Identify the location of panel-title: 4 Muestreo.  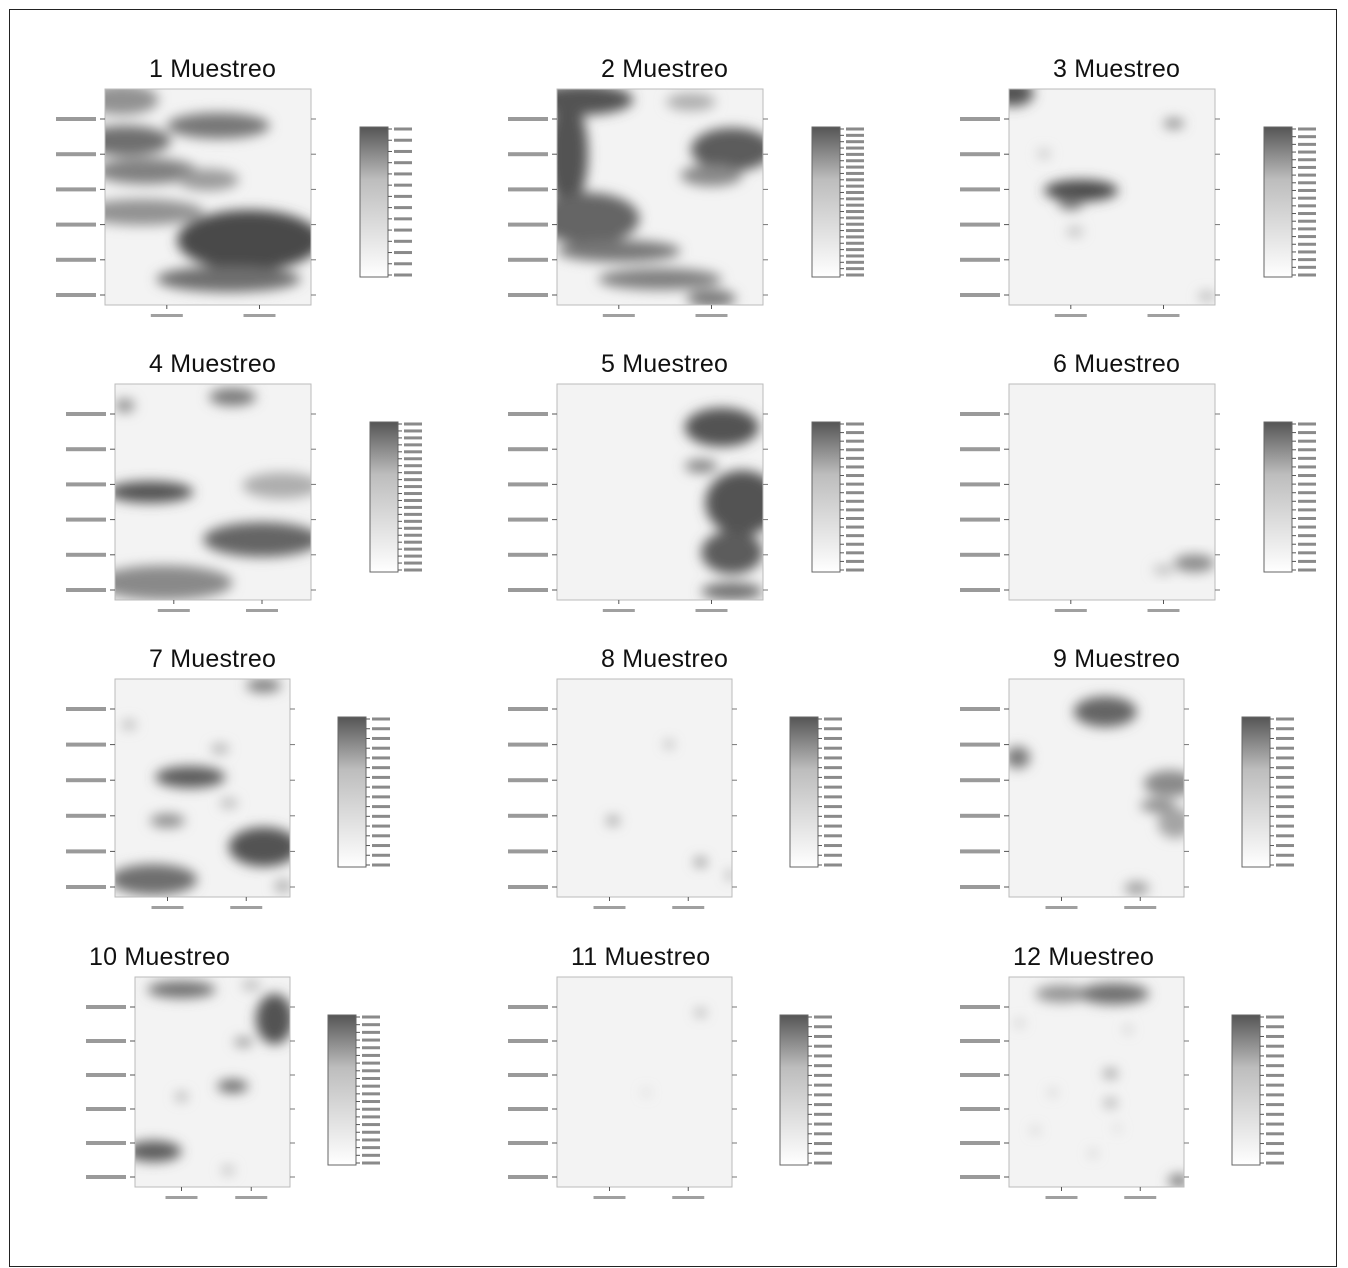
(213, 364).